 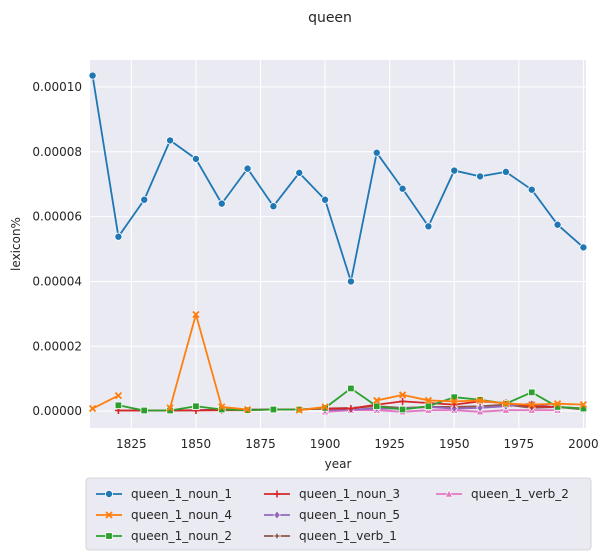 What do you see at coordinates (454, 444) in the screenshot?
I see `x-tick-label: 1950` at bounding box center [454, 444].